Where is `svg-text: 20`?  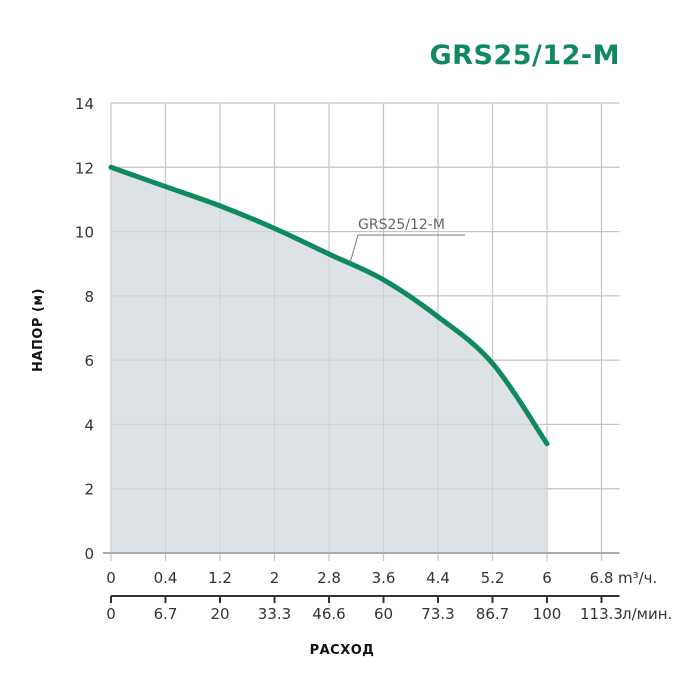
svg-text: 20 is located at coordinates (219, 614).